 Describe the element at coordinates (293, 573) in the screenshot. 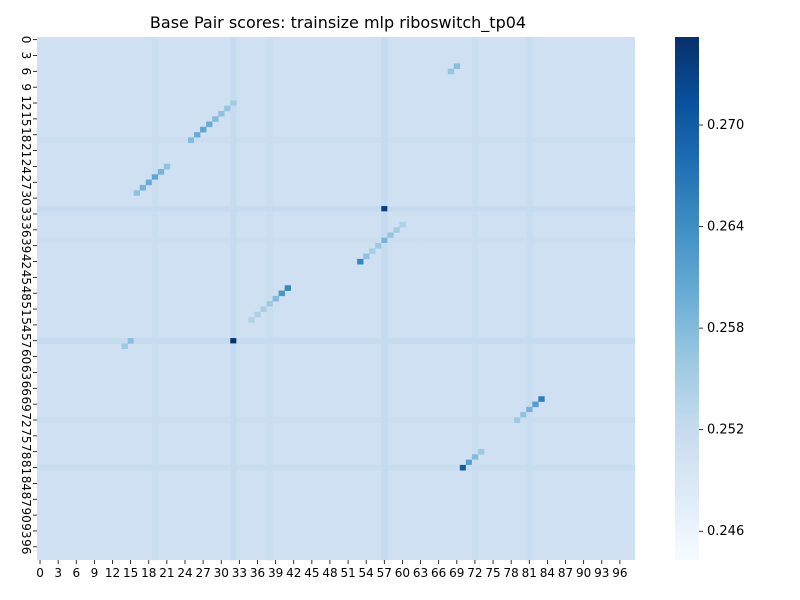

I see `x-tick-label: 42` at that location.